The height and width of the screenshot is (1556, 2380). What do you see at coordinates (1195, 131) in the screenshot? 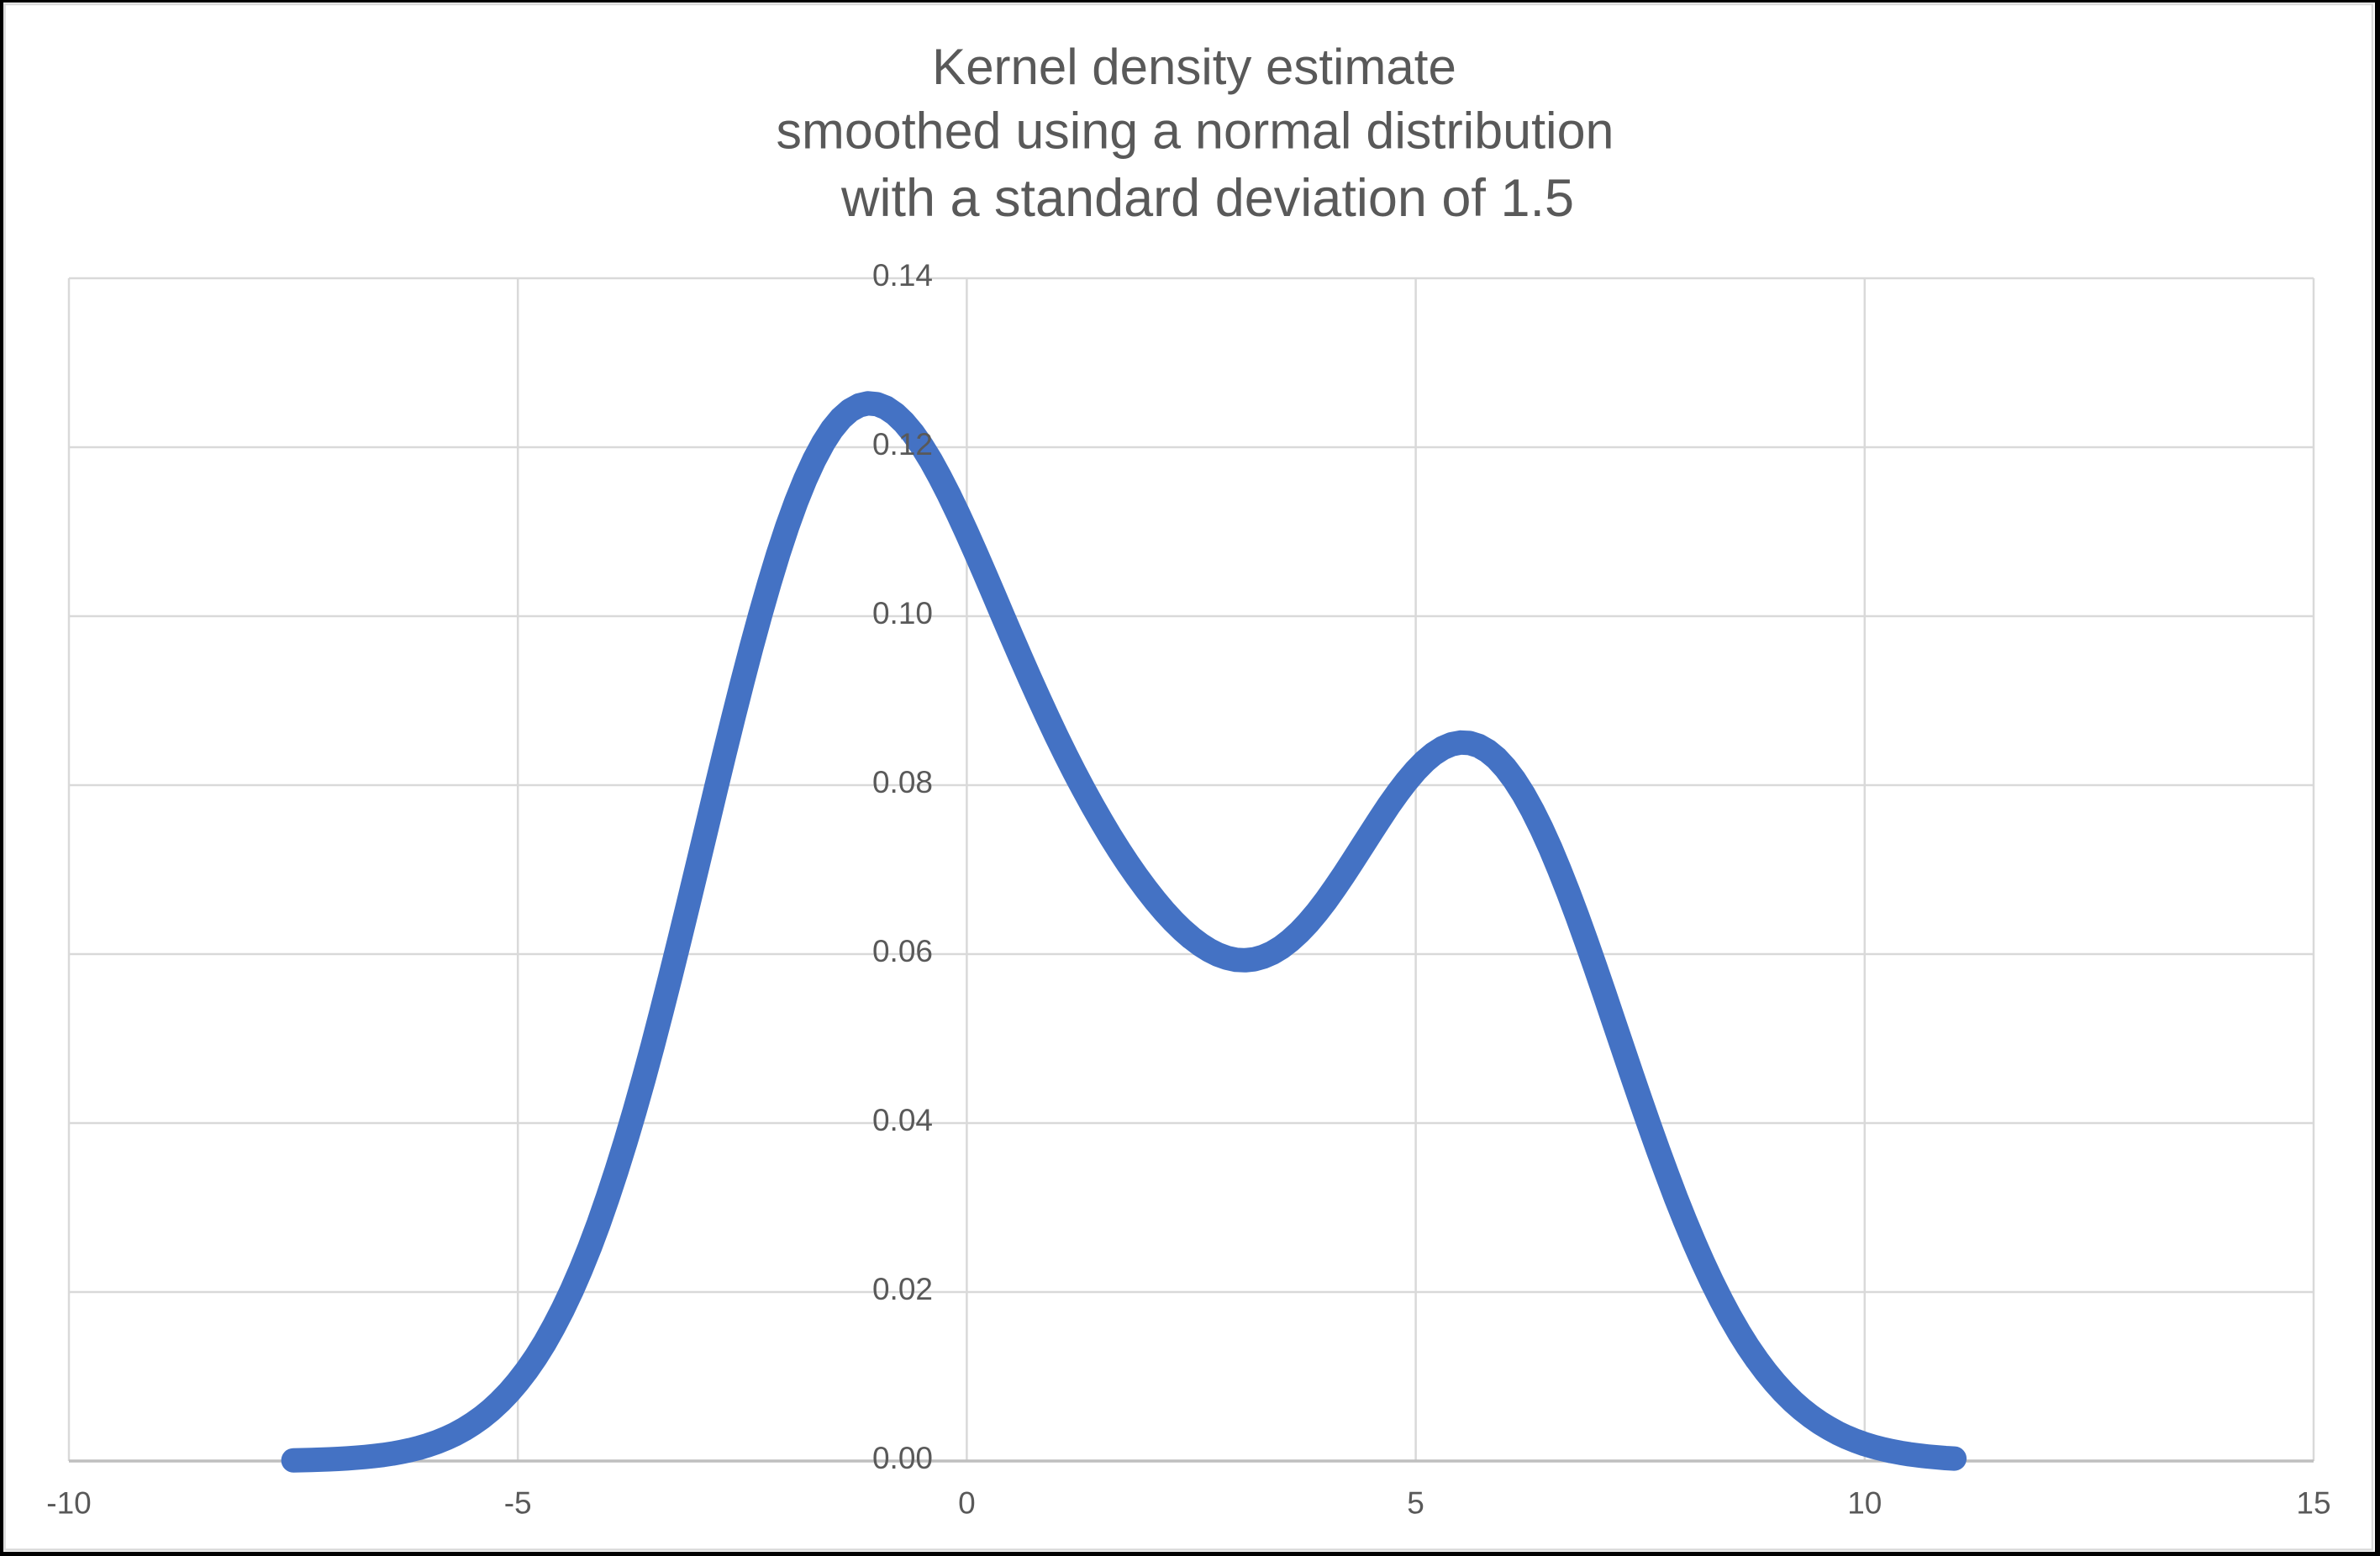
I see `svg-text:smoothed using a normal distri: smoothed using a normal distribution` at bounding box center [1195, 131].